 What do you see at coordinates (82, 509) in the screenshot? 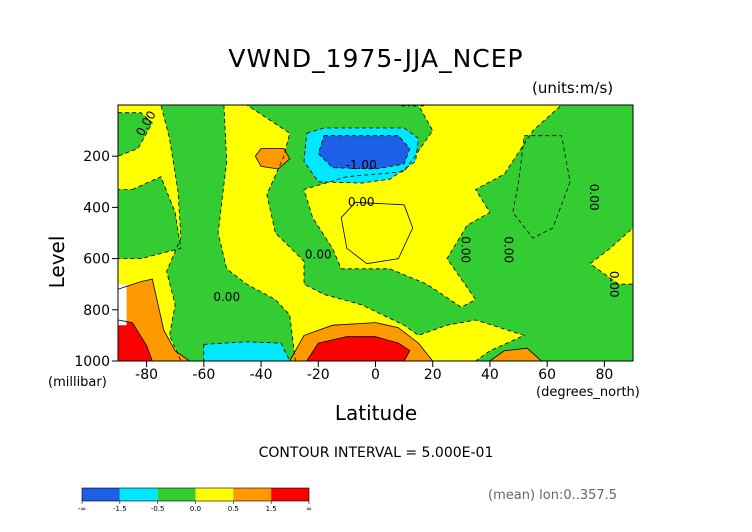
I see `legend-label: -∞` at bounding box center [82, 509].